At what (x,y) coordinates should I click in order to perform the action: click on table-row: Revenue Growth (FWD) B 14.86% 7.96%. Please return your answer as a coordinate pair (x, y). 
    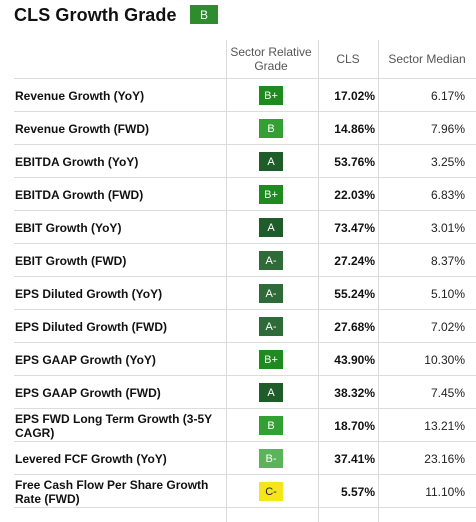
    Looking at the image, I should click on (245, 128).